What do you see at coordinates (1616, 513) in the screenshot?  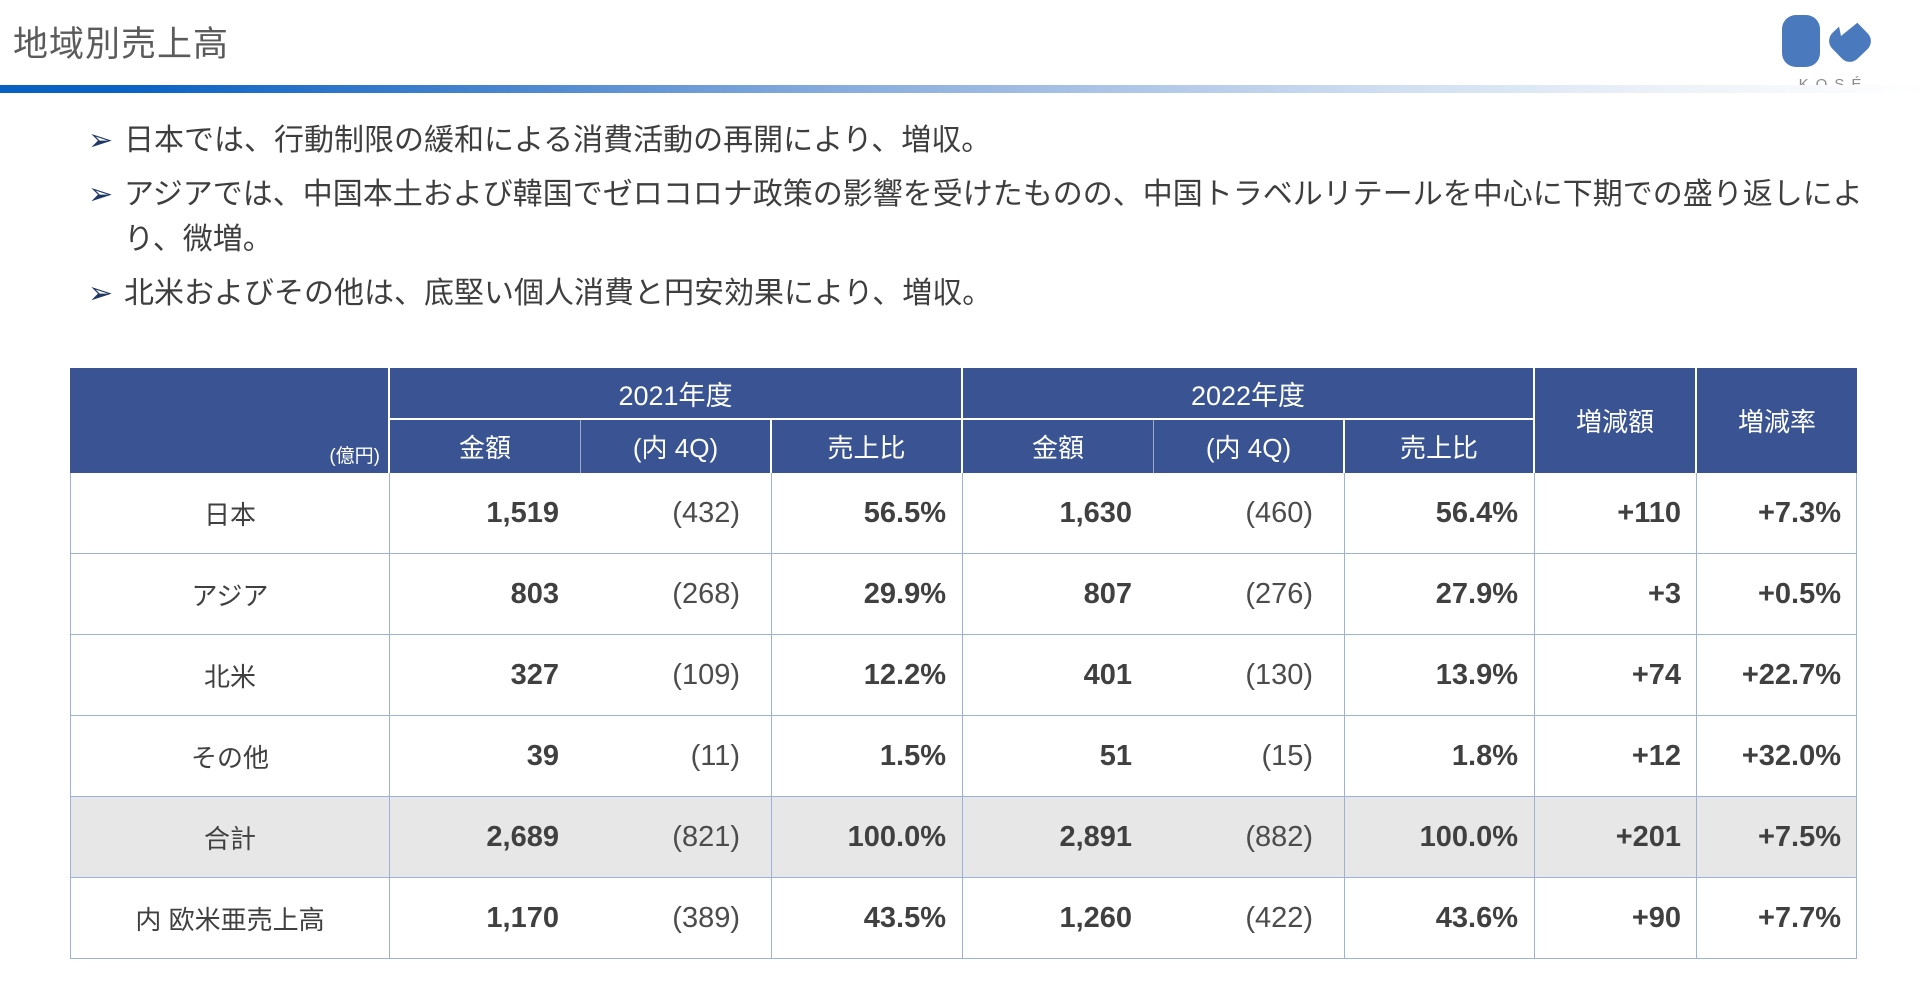 I see `change-amount-cell: +110` at bounding box center [1616, 513].